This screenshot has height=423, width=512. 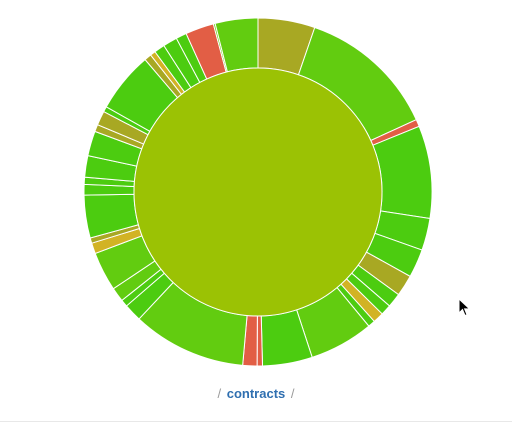 I want to click on breadcrumb-link-contracts: contracts, so click(x=256, y=393).